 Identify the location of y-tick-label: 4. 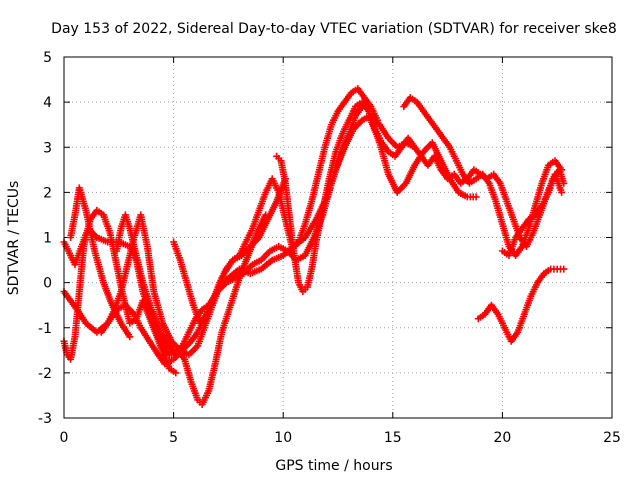
(47, 103).